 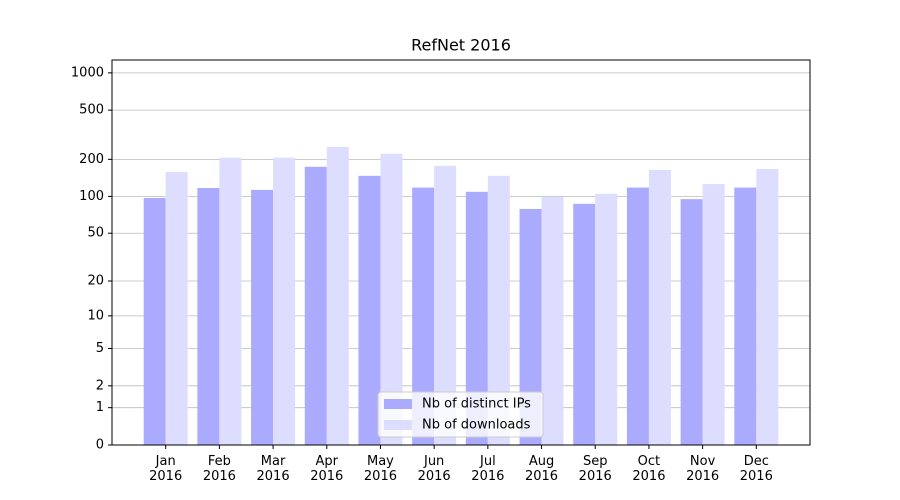 I want to click on x-tick-label: Nov 2016, so click(x=703, y=469).